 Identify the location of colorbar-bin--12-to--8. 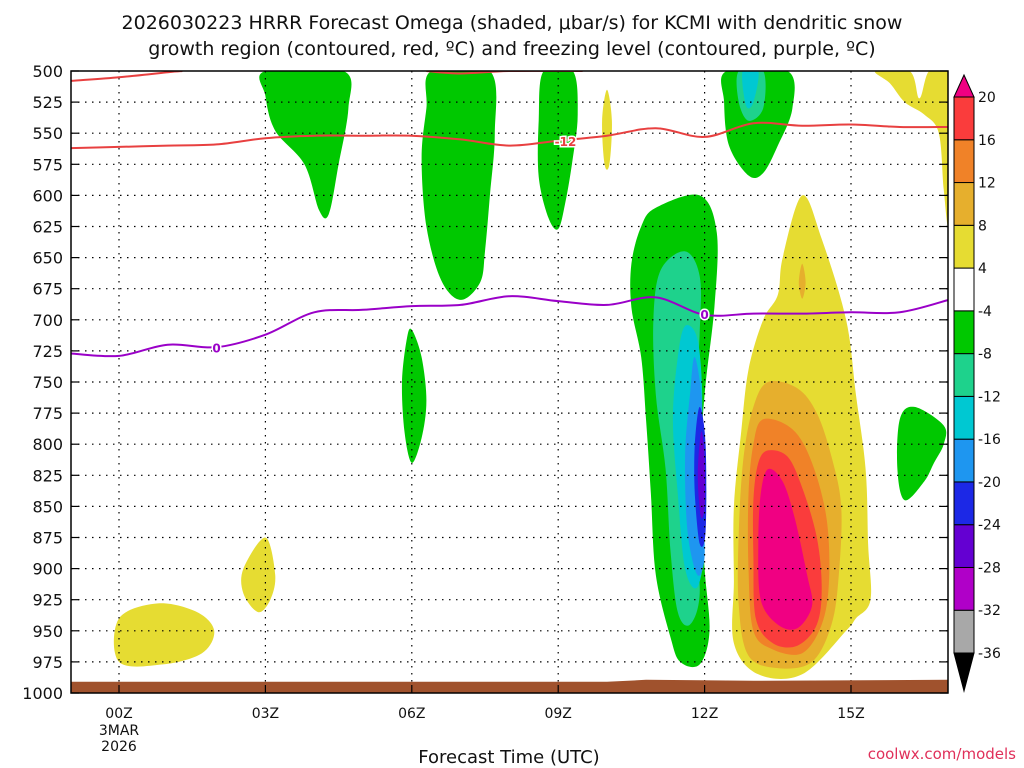
(964, 375).